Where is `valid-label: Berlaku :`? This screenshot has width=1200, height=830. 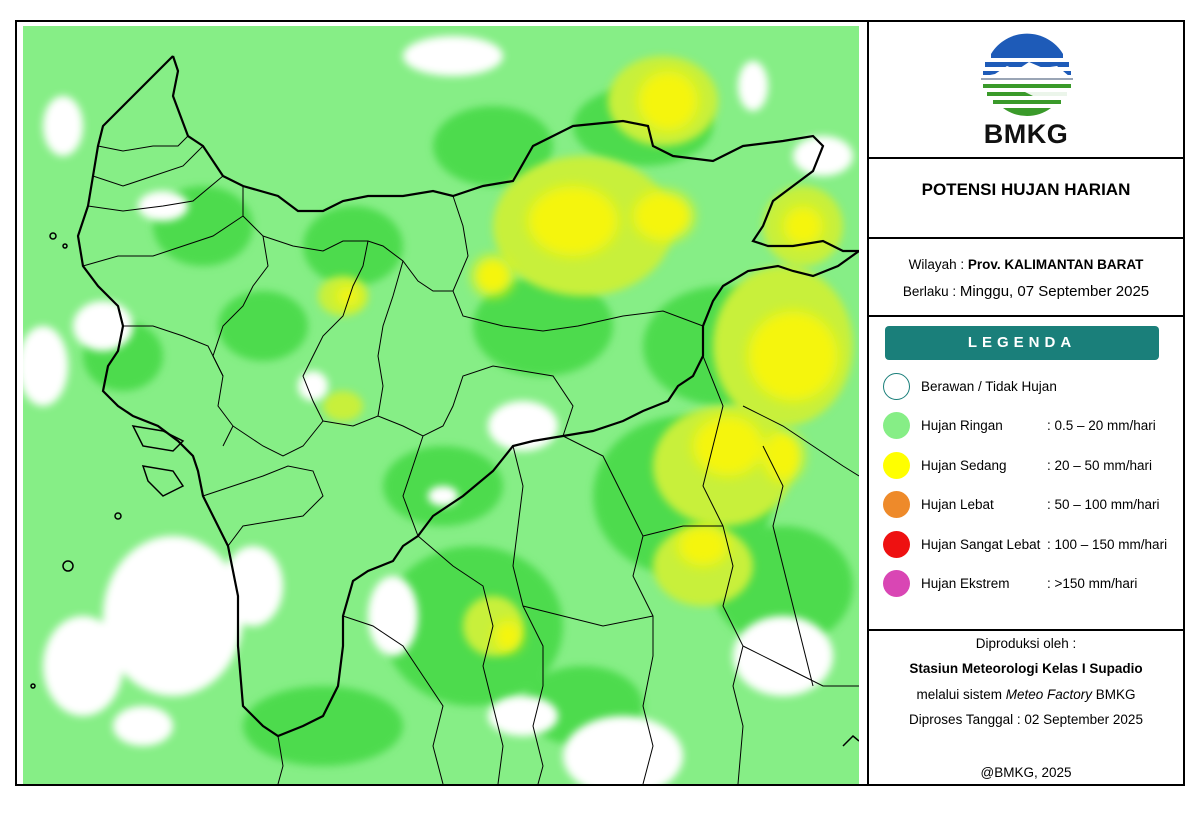 valid-label: Berlaku : is located at coordinates (931, 291).